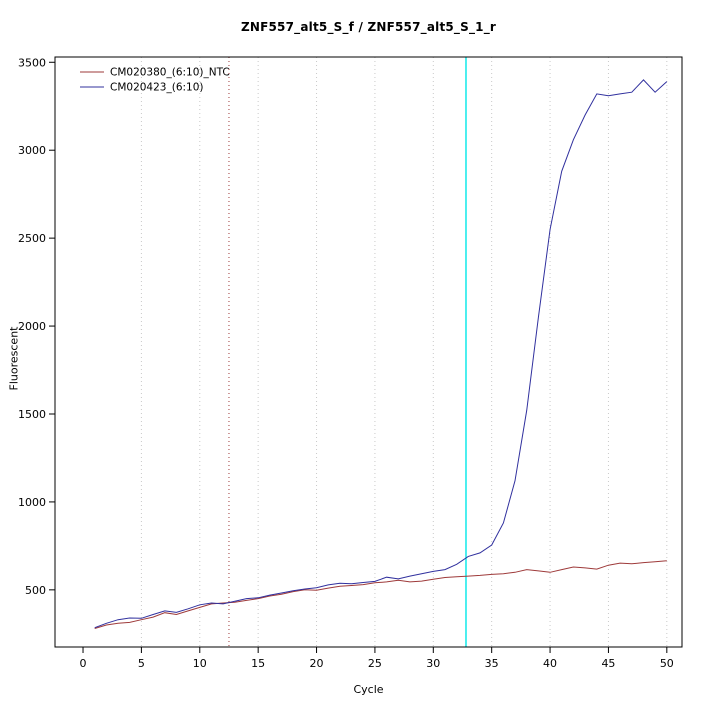  I want to click on y-tick-label: 2500, so click(32, 238).